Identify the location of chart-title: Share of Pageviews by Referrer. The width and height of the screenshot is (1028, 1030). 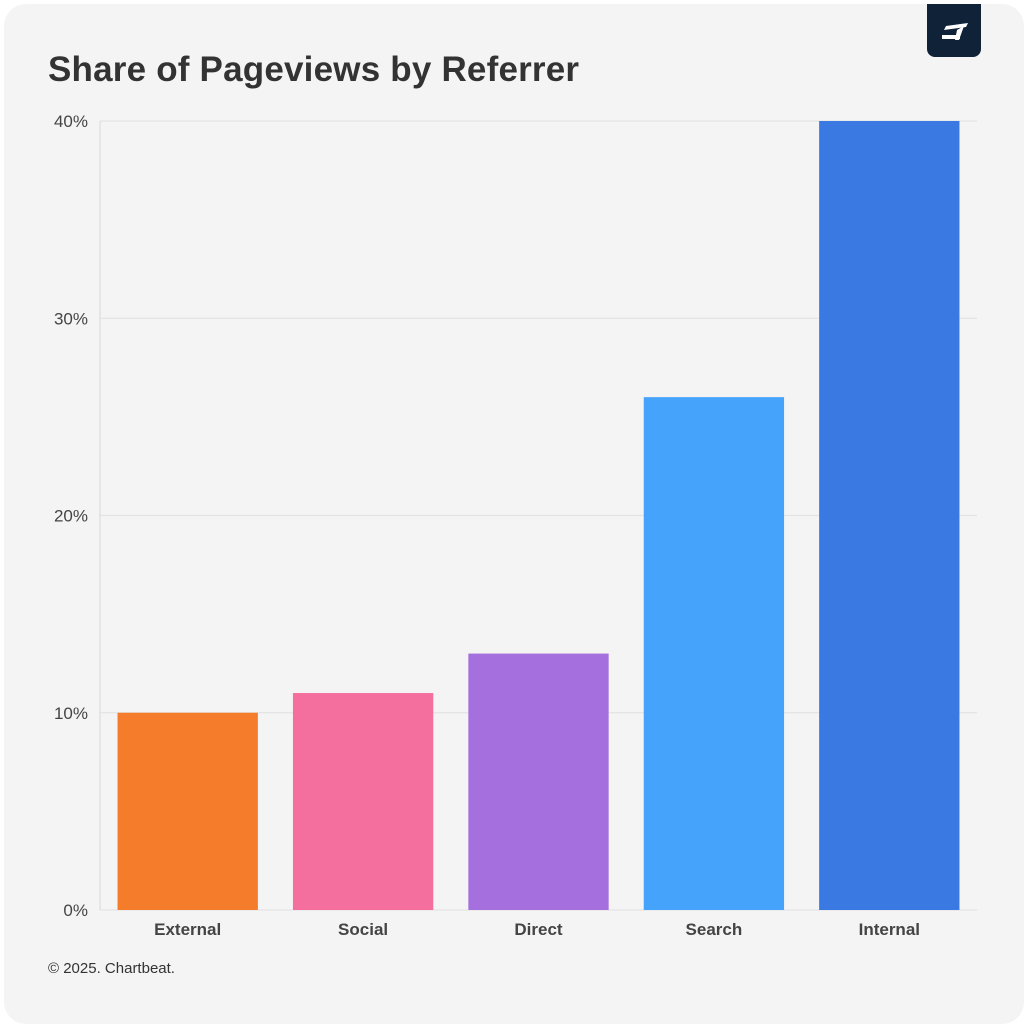
(314, 69).